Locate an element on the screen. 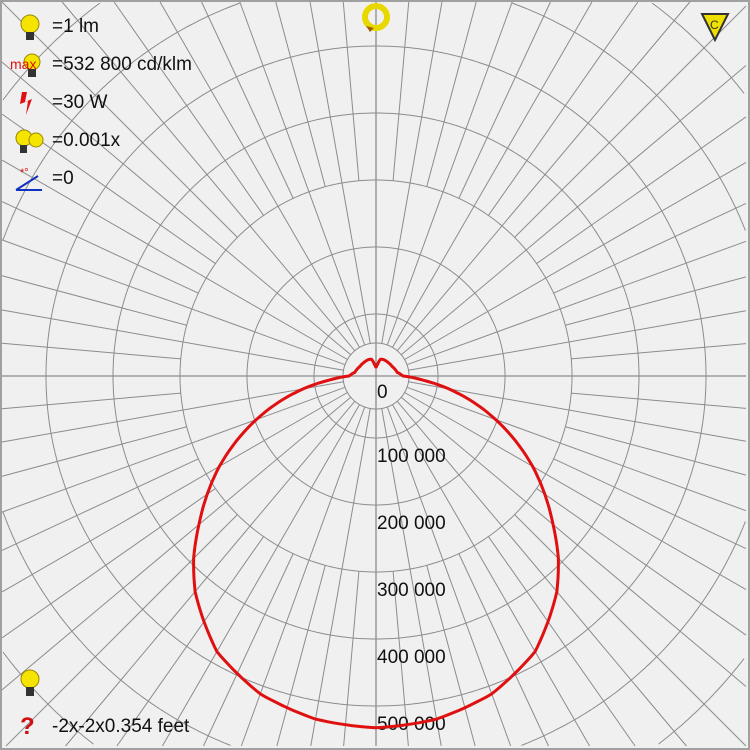 The width and height of the screenshot is (750, 750). radial-tick-label: 400 000 is located at coordinates (411, 657).